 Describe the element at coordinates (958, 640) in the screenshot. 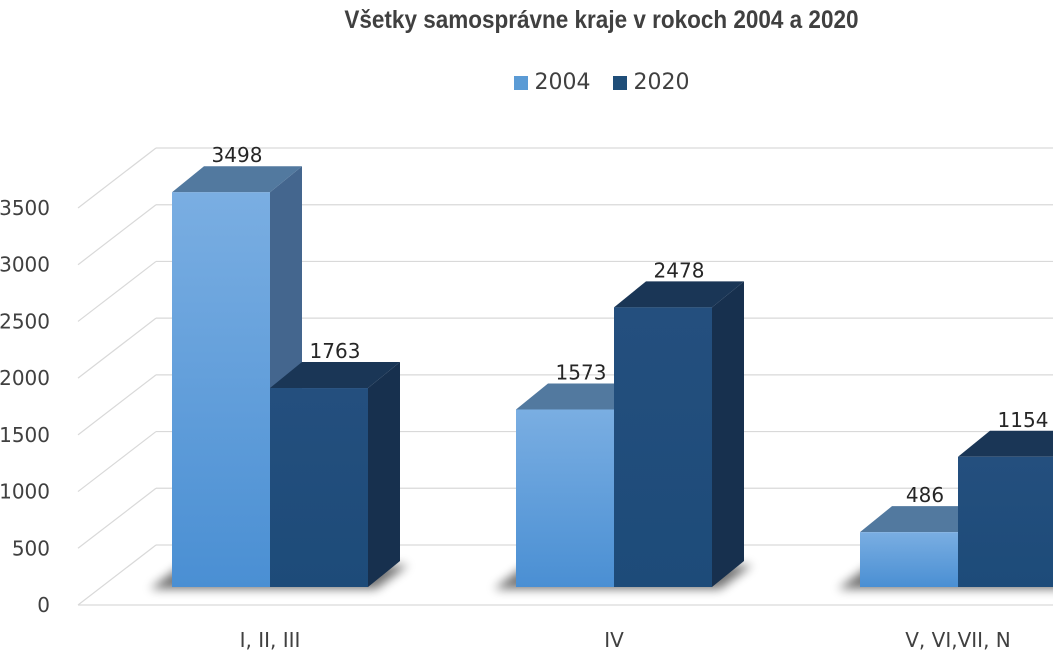

I see `x-tick-label: V, VI,VII, N` at that location.